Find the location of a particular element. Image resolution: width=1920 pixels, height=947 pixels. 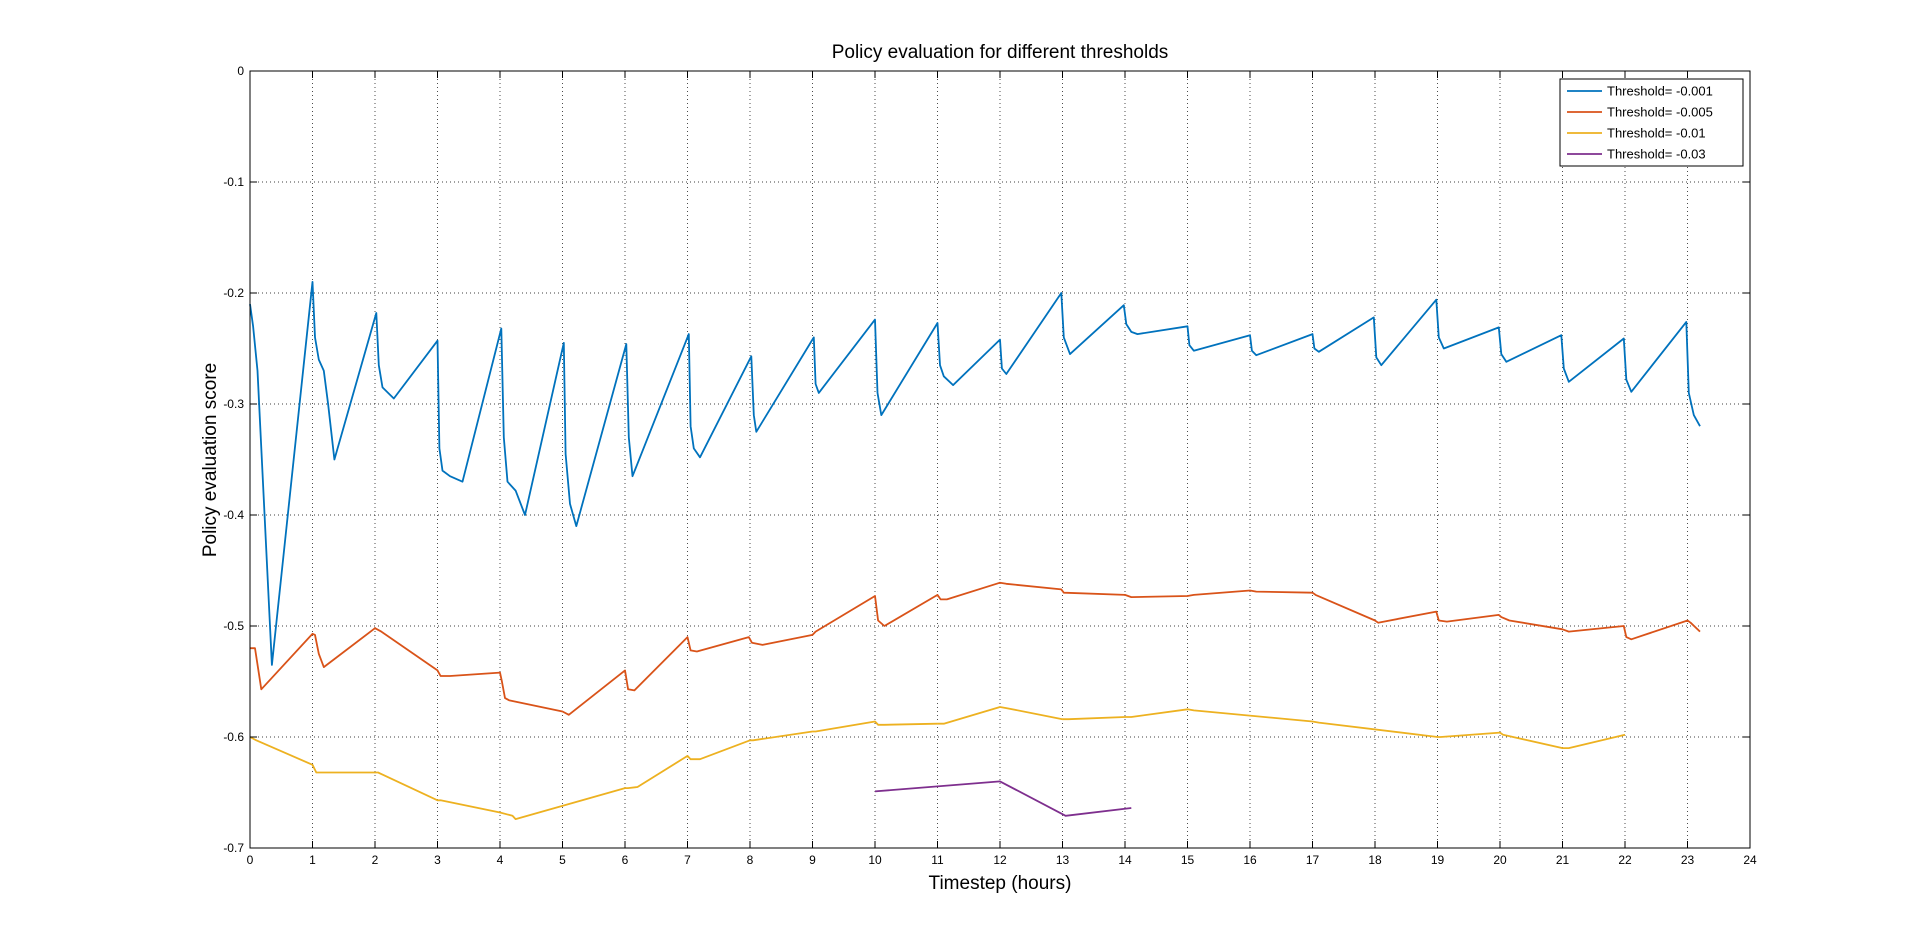

y-tick-label: 0 is located at coordinates (240, 71).